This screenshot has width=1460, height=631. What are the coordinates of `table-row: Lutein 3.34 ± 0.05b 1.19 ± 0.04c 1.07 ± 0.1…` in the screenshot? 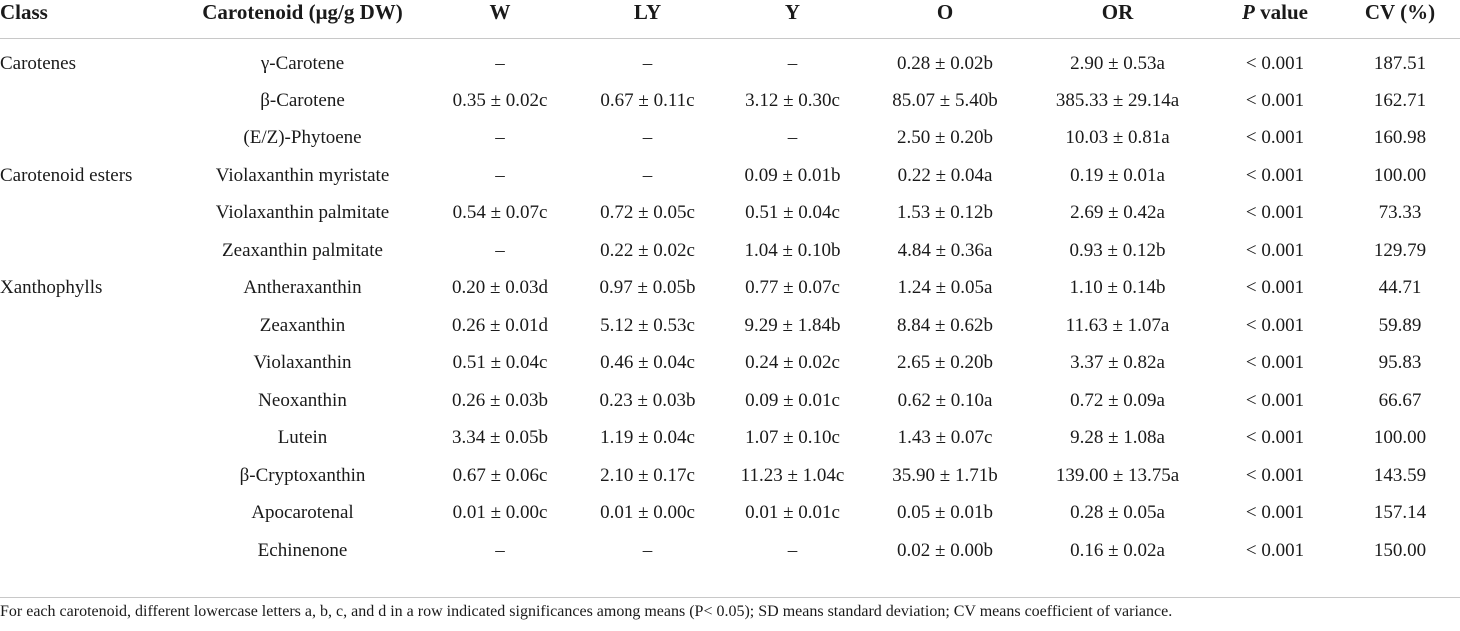 It's located at (730, 439).